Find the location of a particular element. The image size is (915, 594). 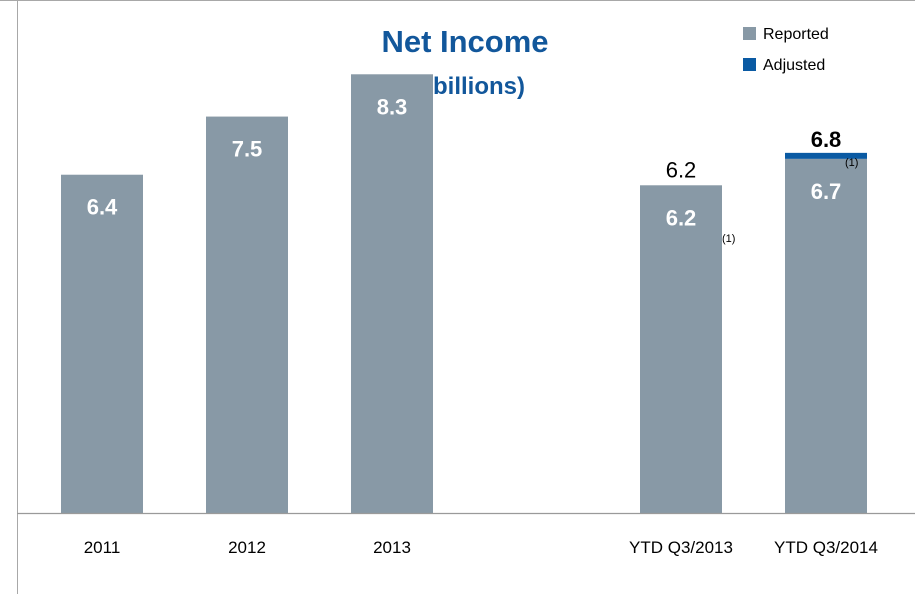

x-tick-label-ytd-q3-2013: YTD Q3/2013 is located at coordinates (681, 547).